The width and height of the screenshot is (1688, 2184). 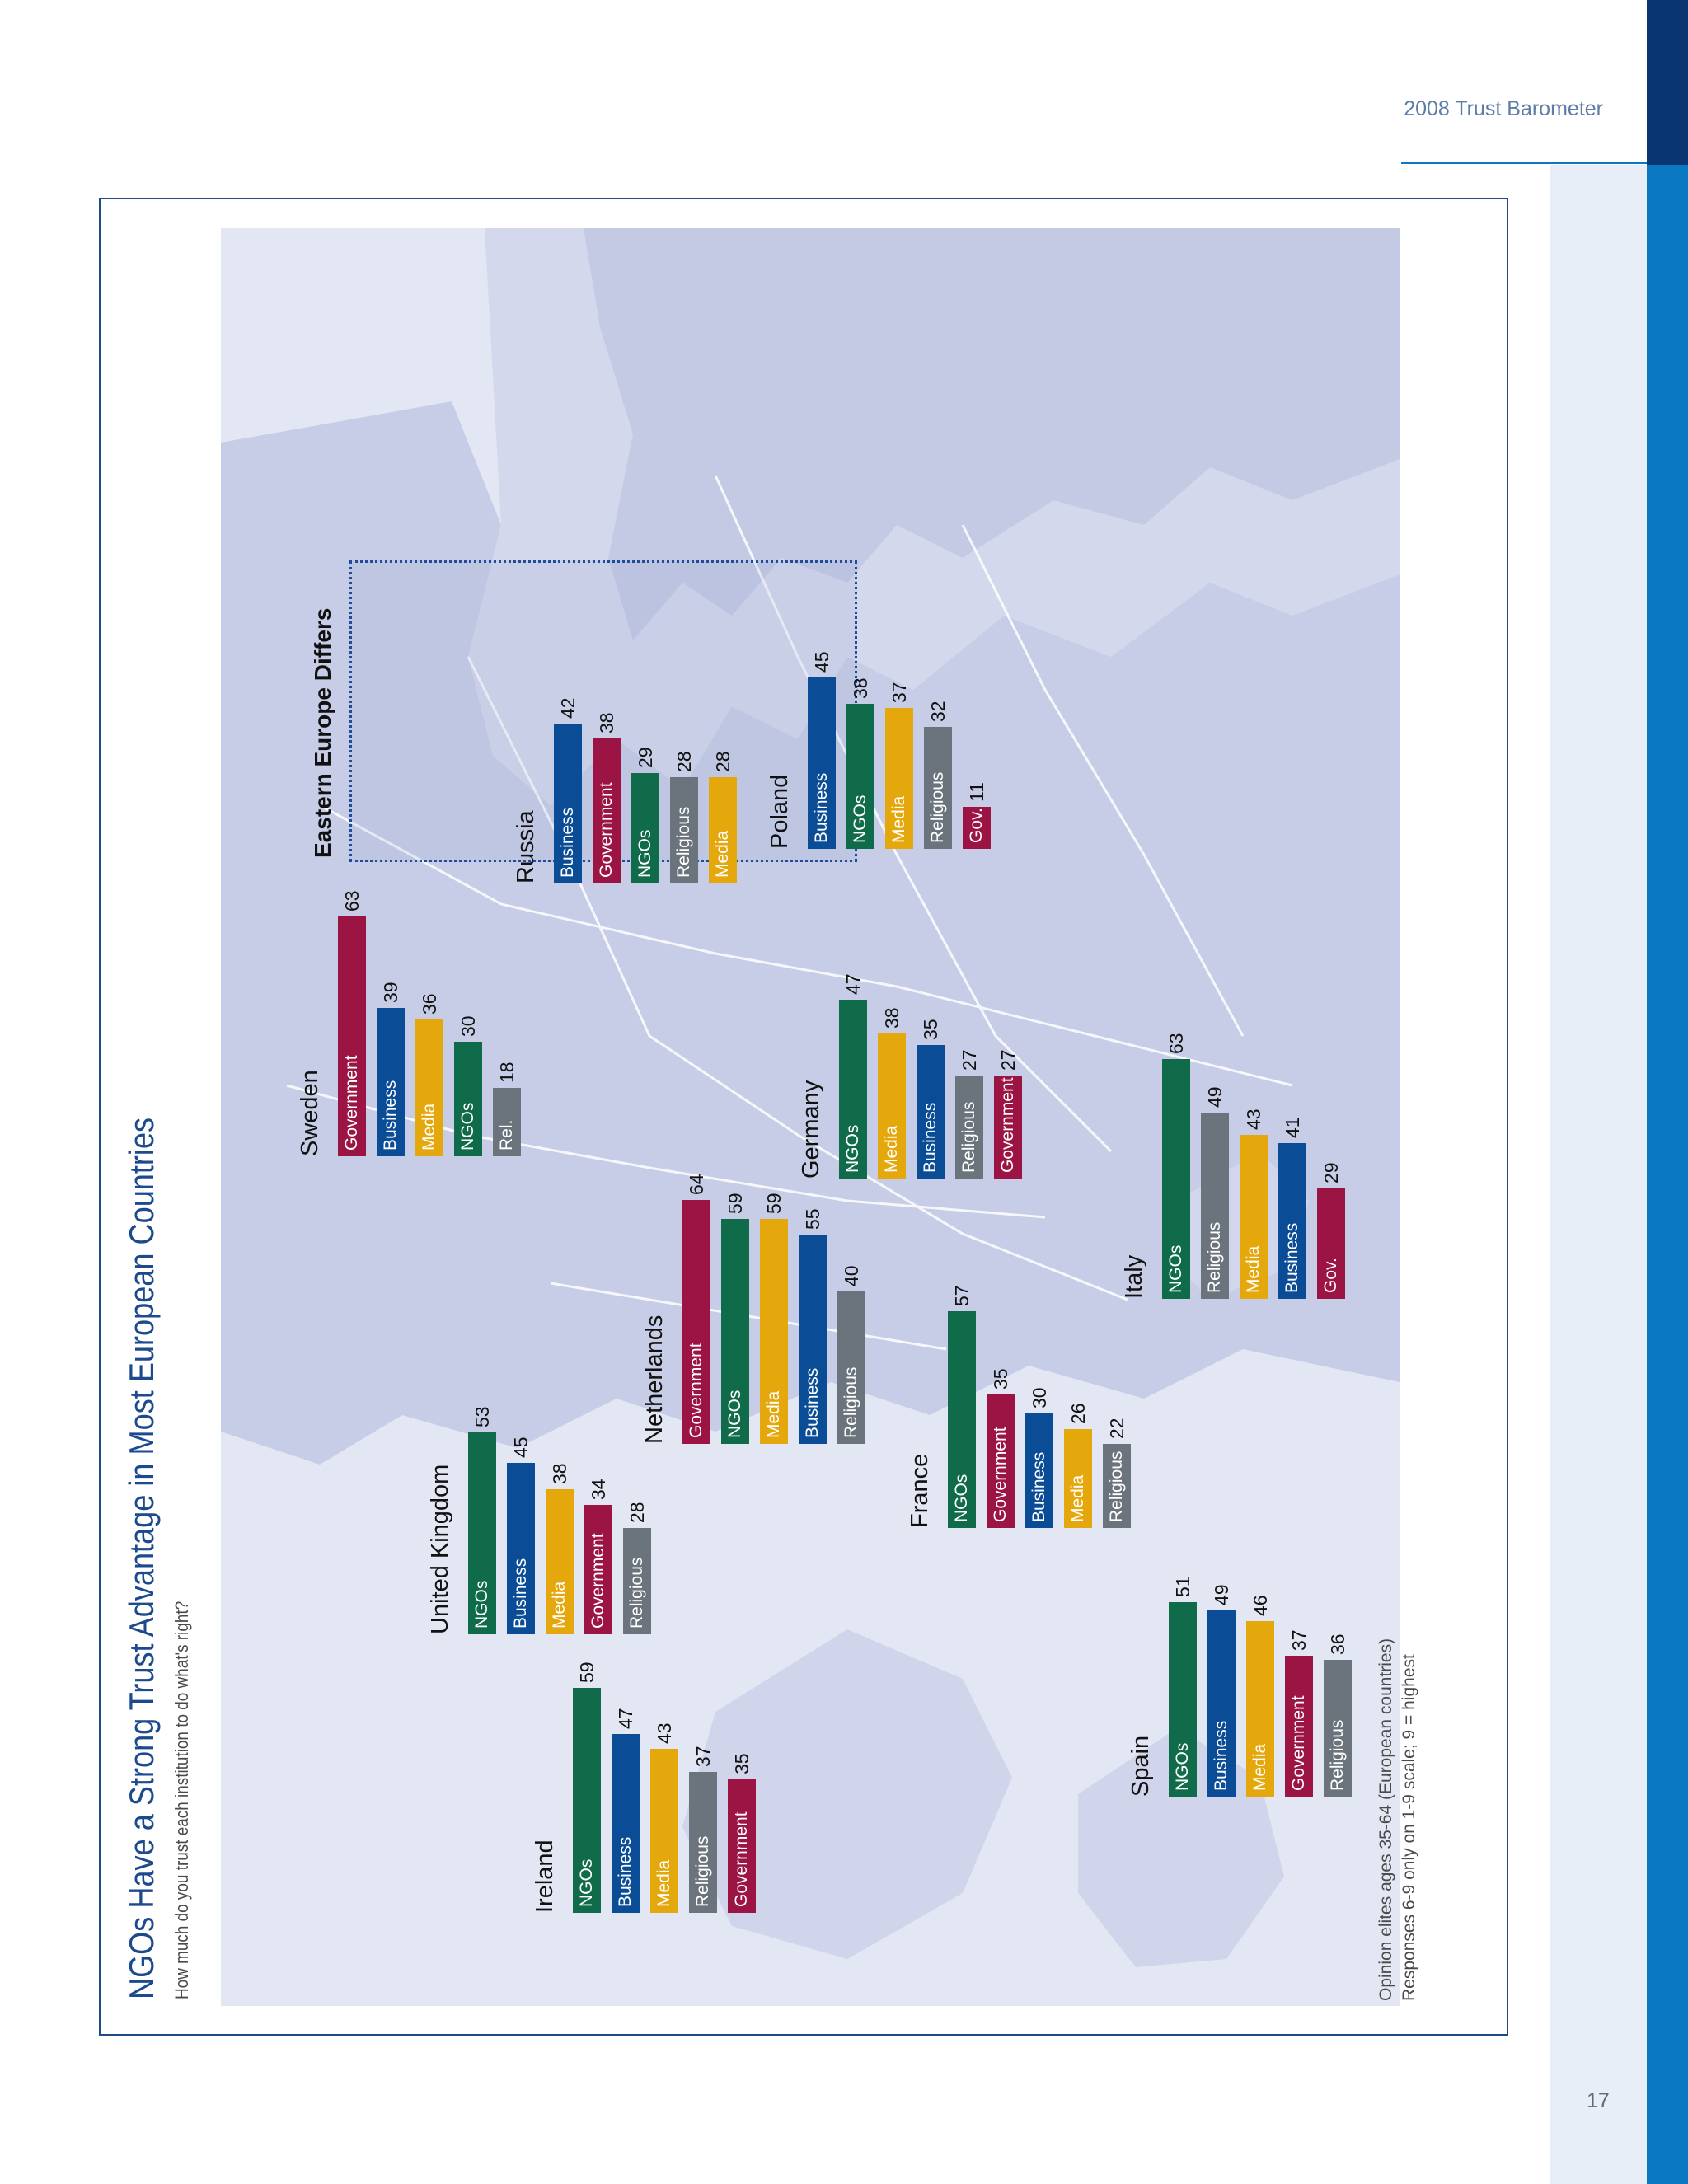 What do you see at coordinates (1504, 108) in the screenshot?
I see `running-header: 2008 Trust Barometer` at bounding box center [1504, 108].